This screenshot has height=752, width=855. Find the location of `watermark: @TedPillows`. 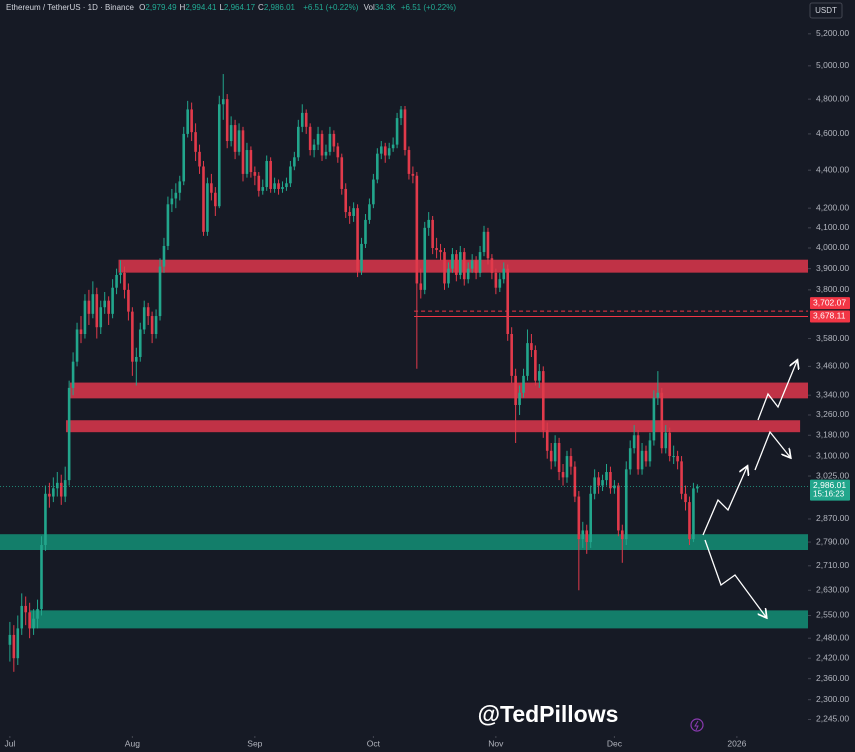

watermark: @TedPillows is located at coordinates (548, 714).